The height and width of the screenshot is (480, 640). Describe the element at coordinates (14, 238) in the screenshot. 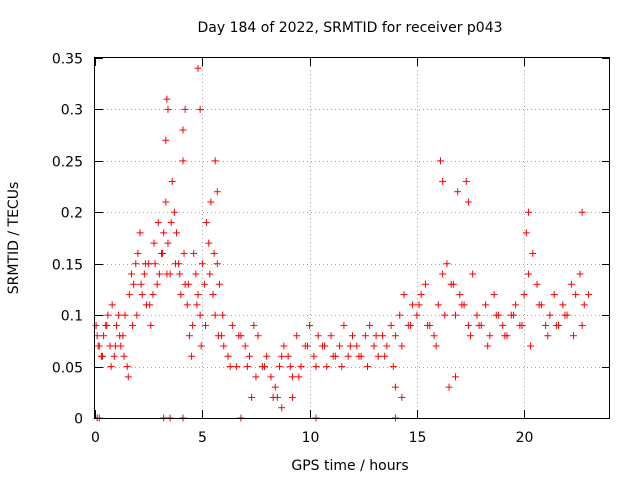

I see `y-axis-label: SRMTID / TECUs` at that location.